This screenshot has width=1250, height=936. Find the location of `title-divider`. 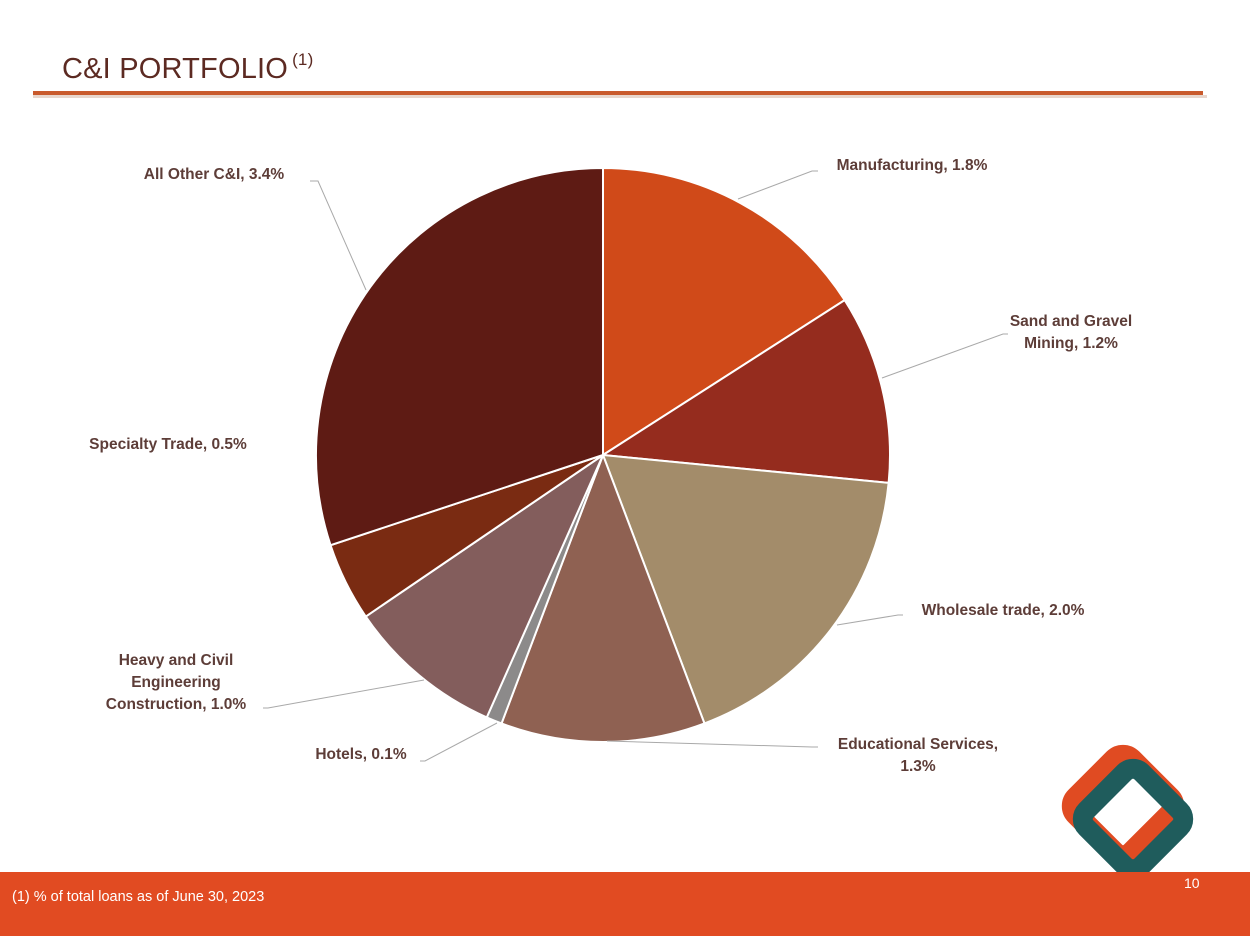

title-divider is located at coordinates (618, 93).